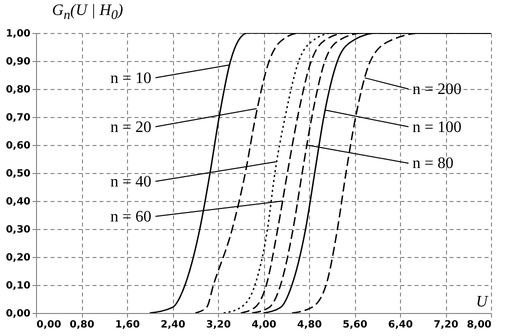  What do you see at coordinates (18, 118) in the screenshot?
I see `y-tick-label: 0,70` at bounding box center [18, 118].